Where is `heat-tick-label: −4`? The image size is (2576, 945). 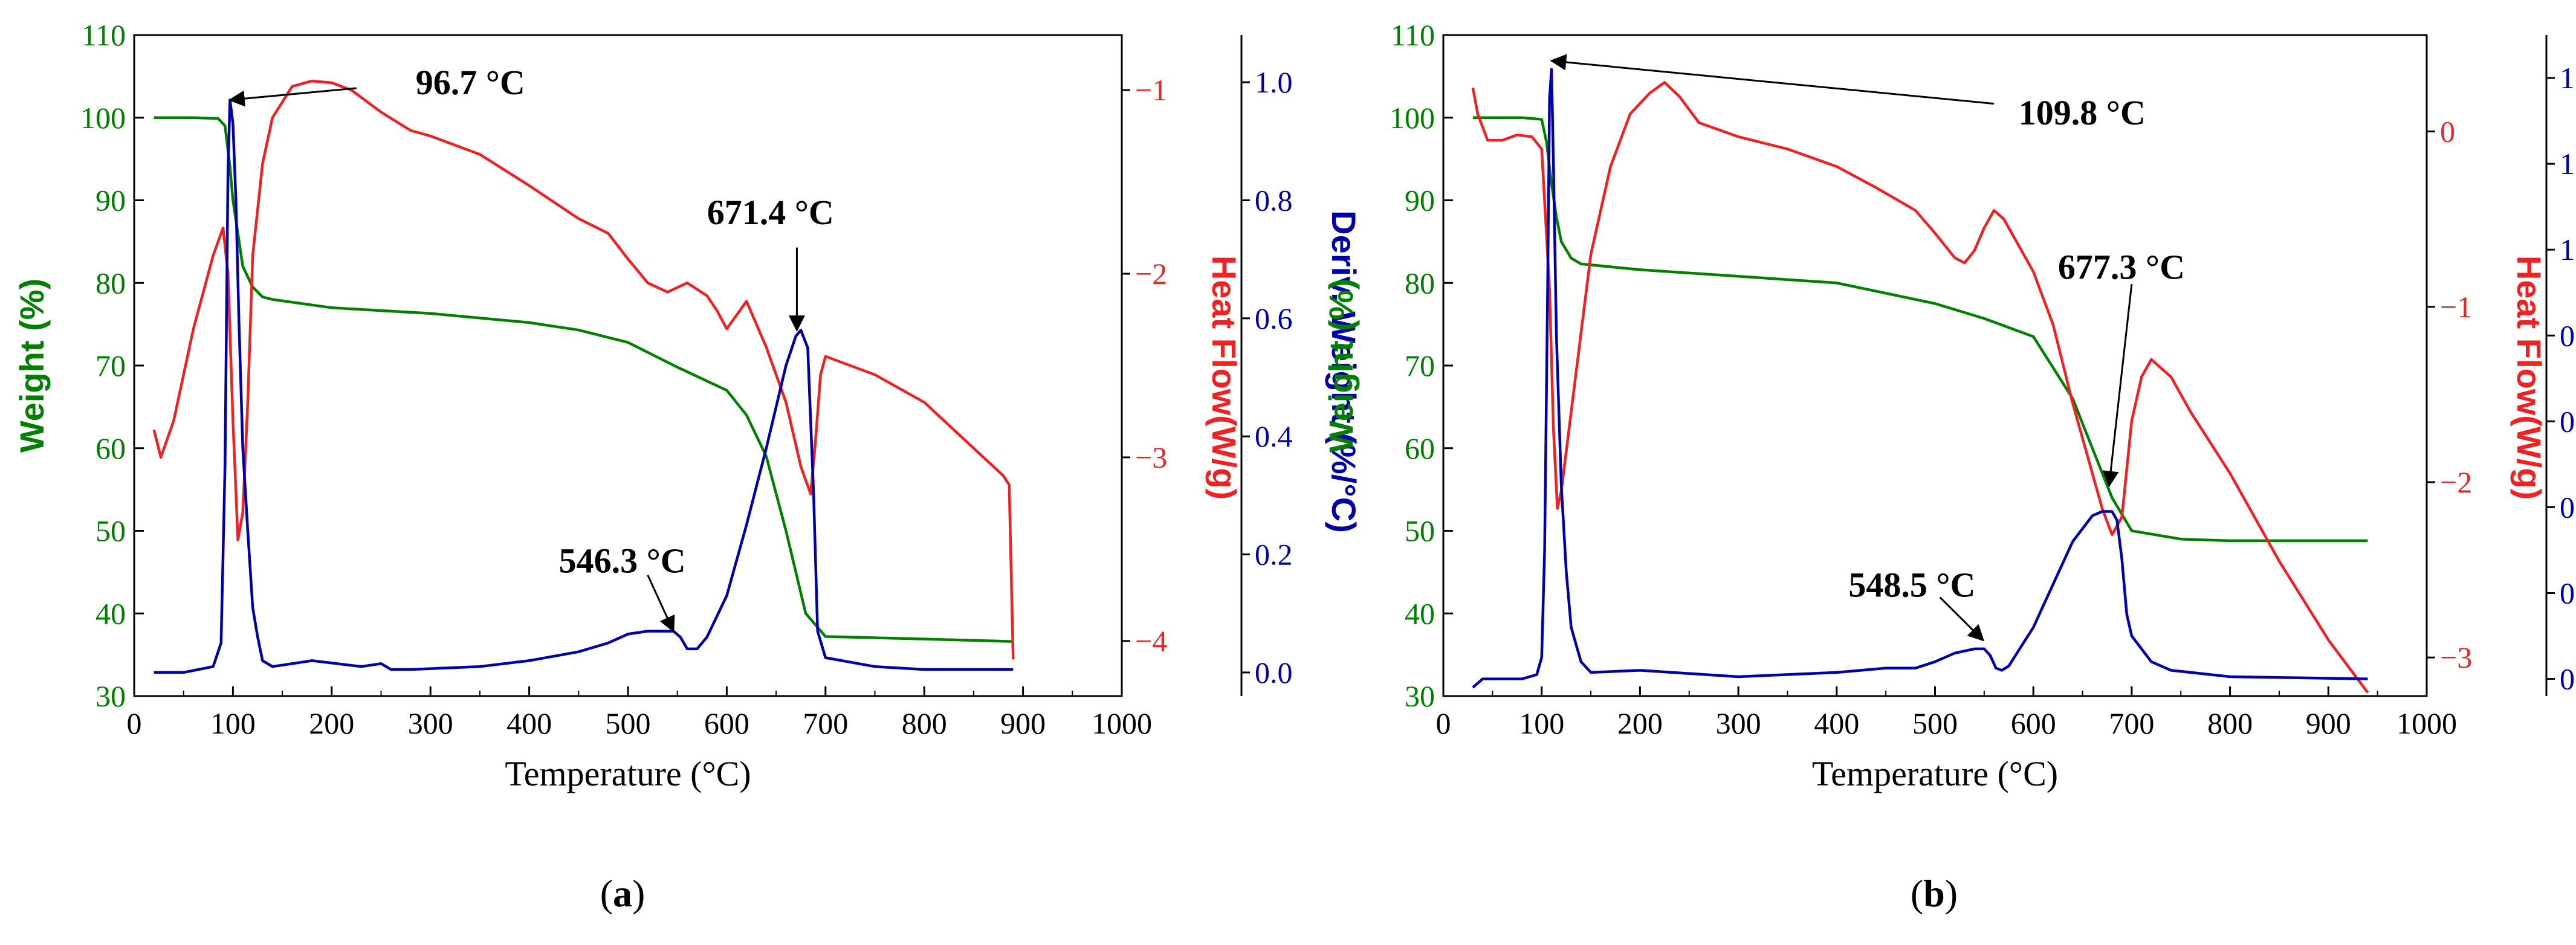 heat-tick-label: −4 is located at coordinates (1151, 641).